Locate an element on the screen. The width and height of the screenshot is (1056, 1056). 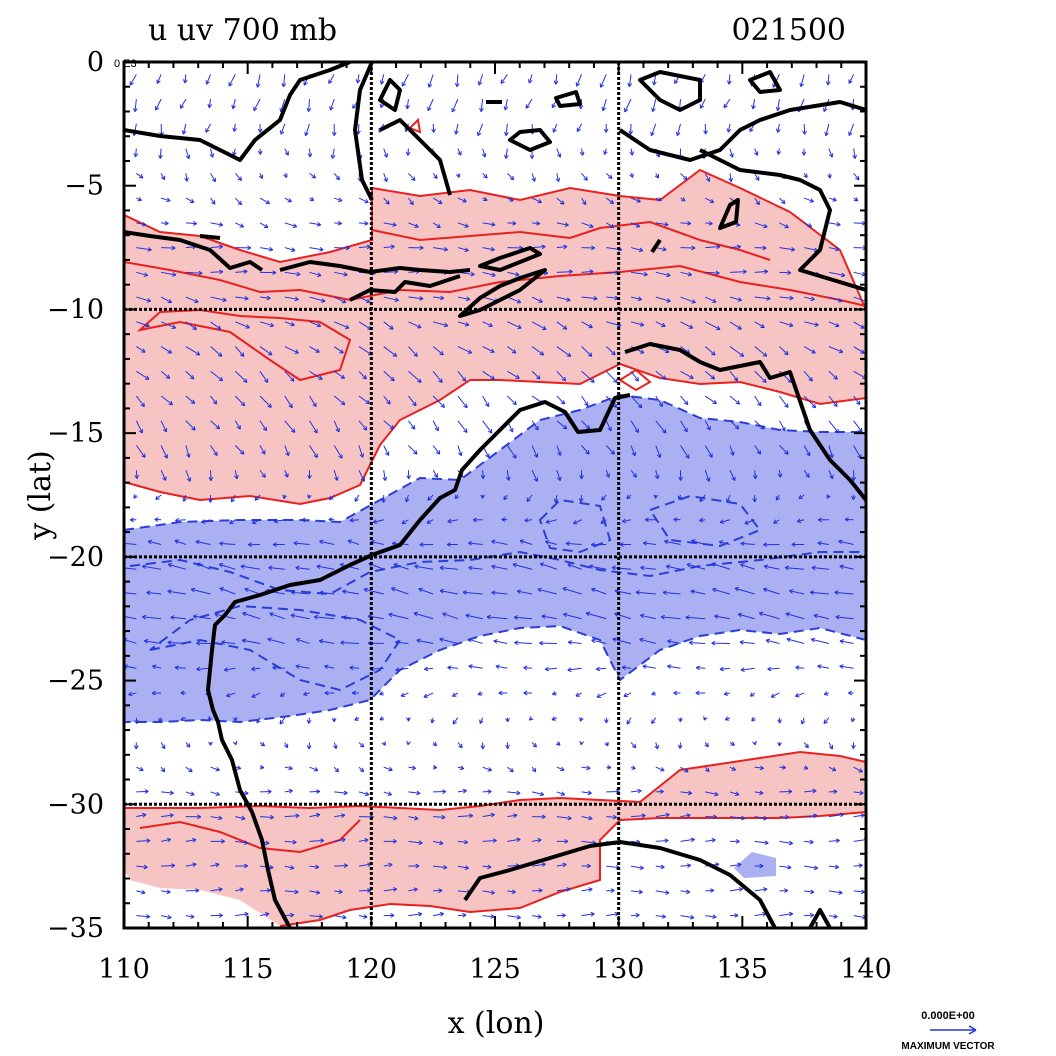
y-tick-label: −5 is located at coordinates (84, 186).